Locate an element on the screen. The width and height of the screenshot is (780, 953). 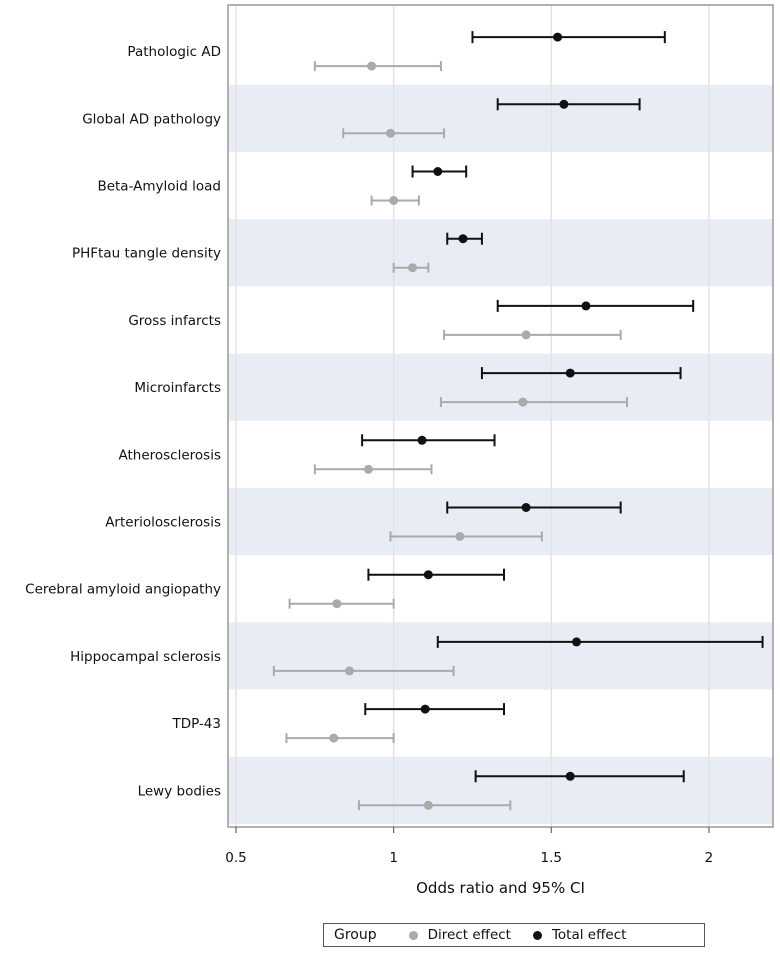
category-label: Beta-Amyloid load is located at coordinates (159, 187).